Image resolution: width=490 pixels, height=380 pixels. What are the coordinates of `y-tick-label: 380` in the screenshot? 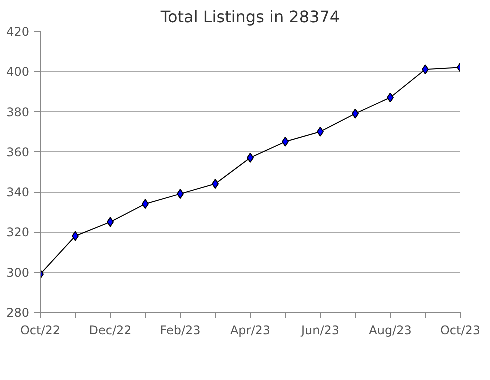 It's located at (18, 112).